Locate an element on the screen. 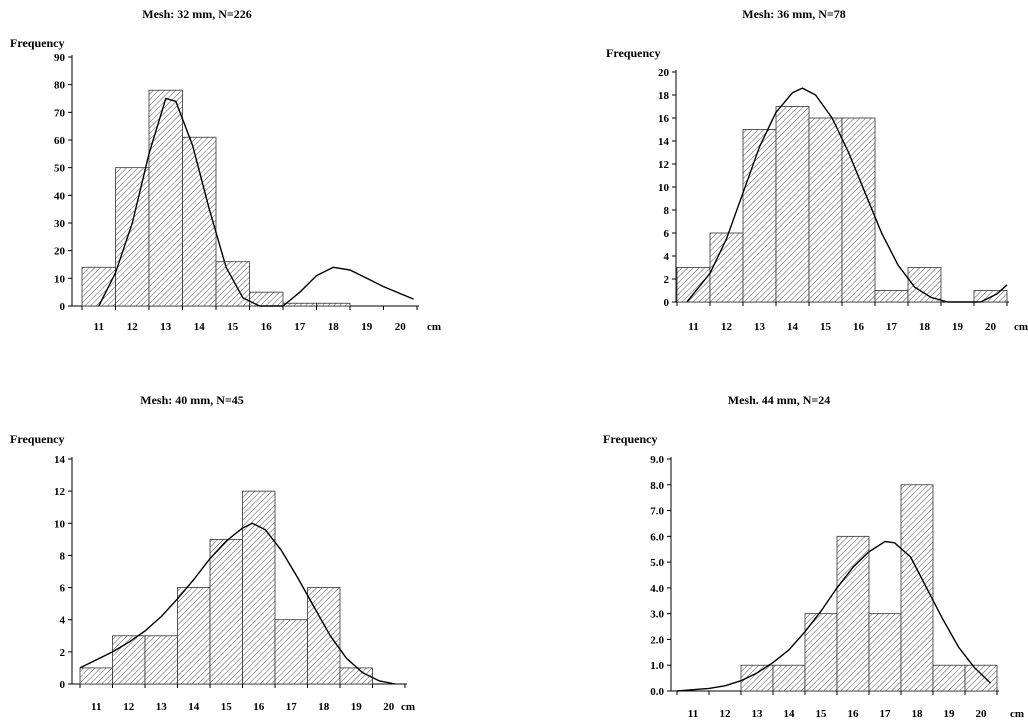  y-tick-label: 70 is located at coordinates (60, 113).